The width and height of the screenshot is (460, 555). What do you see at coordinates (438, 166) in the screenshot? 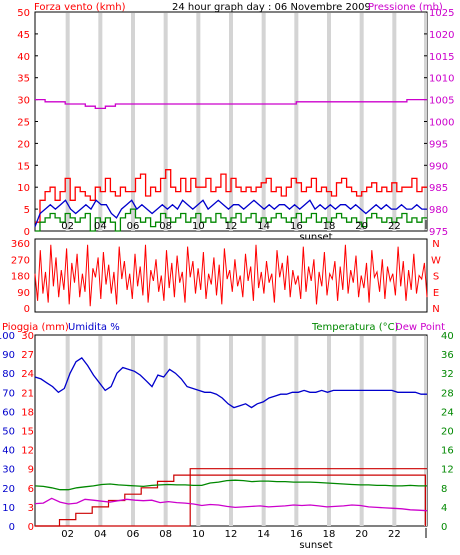
I see `pressure-axis-tick: 990` at bounding box center [438, 166].